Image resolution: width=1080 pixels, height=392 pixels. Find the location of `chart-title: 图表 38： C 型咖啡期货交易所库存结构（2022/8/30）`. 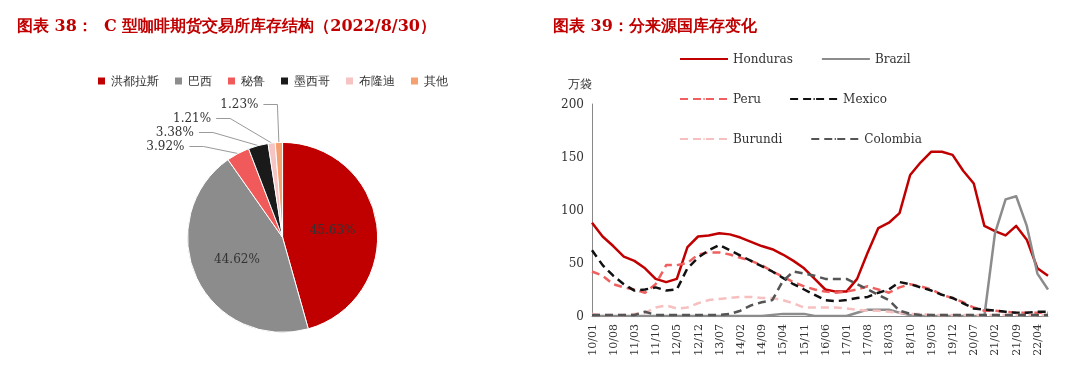

chart-title: 图表 38： C 型咖啡期货交易所库存结构（2022/8/30） is located at coordinates (226, 25).